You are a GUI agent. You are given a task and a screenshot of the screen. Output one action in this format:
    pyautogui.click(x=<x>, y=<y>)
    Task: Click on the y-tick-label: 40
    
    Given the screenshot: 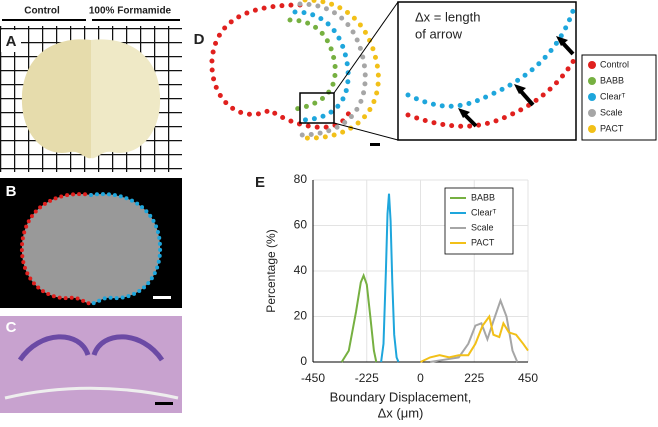 What is the action you would take?
    pyautogui.click(x=301, y=270)
    